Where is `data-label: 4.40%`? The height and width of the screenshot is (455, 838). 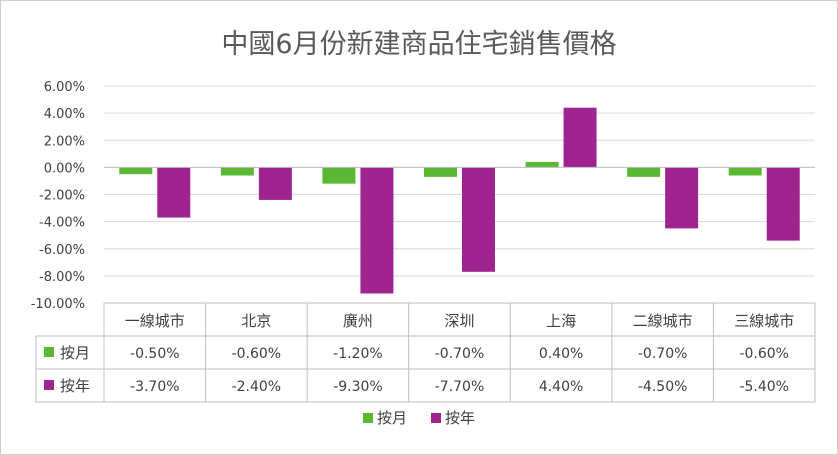 data-label: 4.40% is located at coordinates (561, 387).